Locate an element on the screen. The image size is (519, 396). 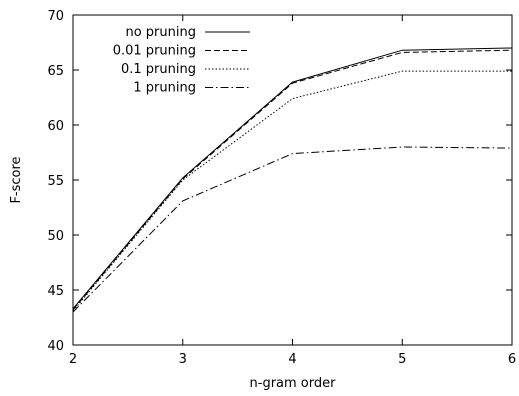
y-tick-label: 40 is located at coordinates (55, 346).